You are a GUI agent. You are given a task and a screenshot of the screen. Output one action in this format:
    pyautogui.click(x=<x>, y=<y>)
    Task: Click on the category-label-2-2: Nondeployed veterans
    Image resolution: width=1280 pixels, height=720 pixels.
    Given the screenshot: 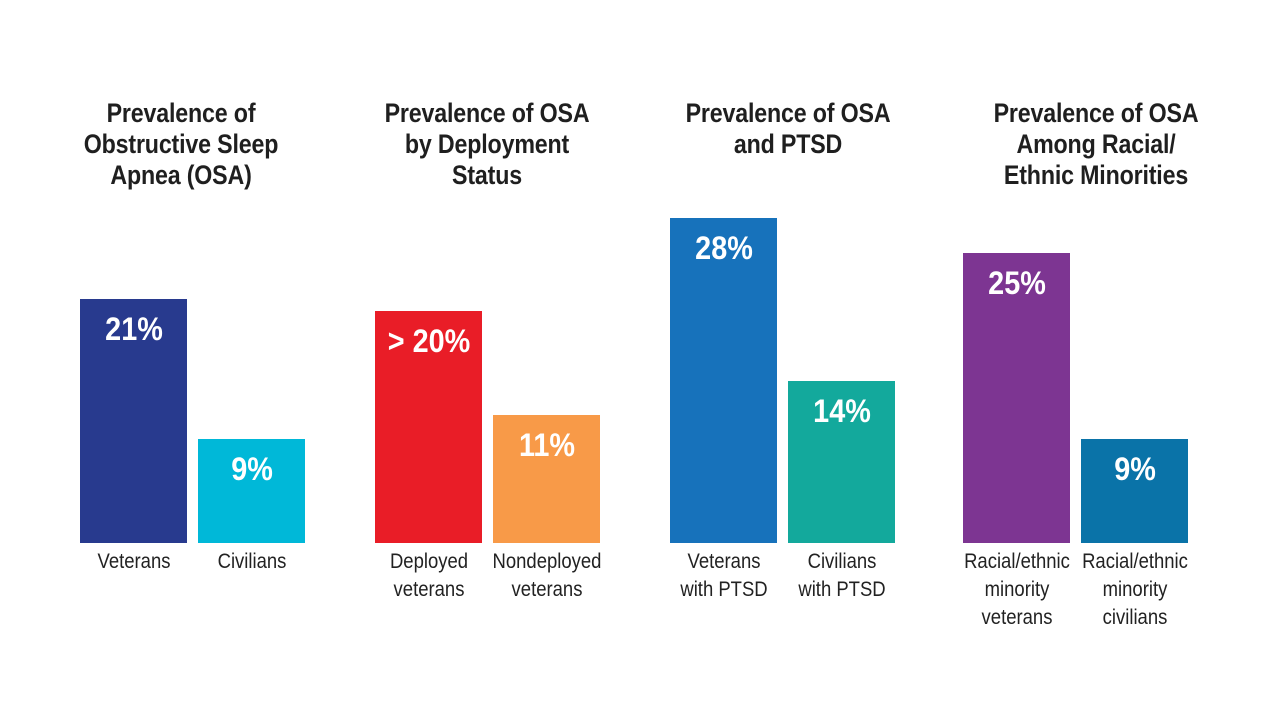 What is the action you would take?
    pyautogui.click(x=546, y=575)
    